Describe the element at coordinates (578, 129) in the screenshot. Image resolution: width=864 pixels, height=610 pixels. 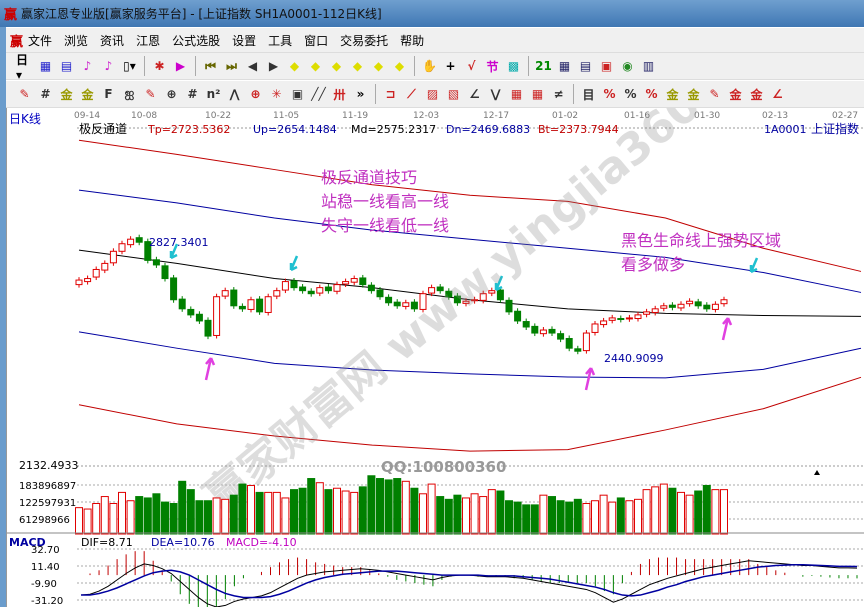
I see `bt-value: Bt=2373.7944` at that location.